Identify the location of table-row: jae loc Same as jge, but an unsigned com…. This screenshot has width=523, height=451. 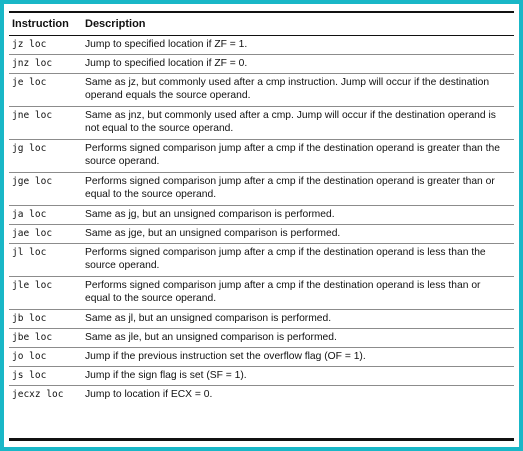
(261, 234).